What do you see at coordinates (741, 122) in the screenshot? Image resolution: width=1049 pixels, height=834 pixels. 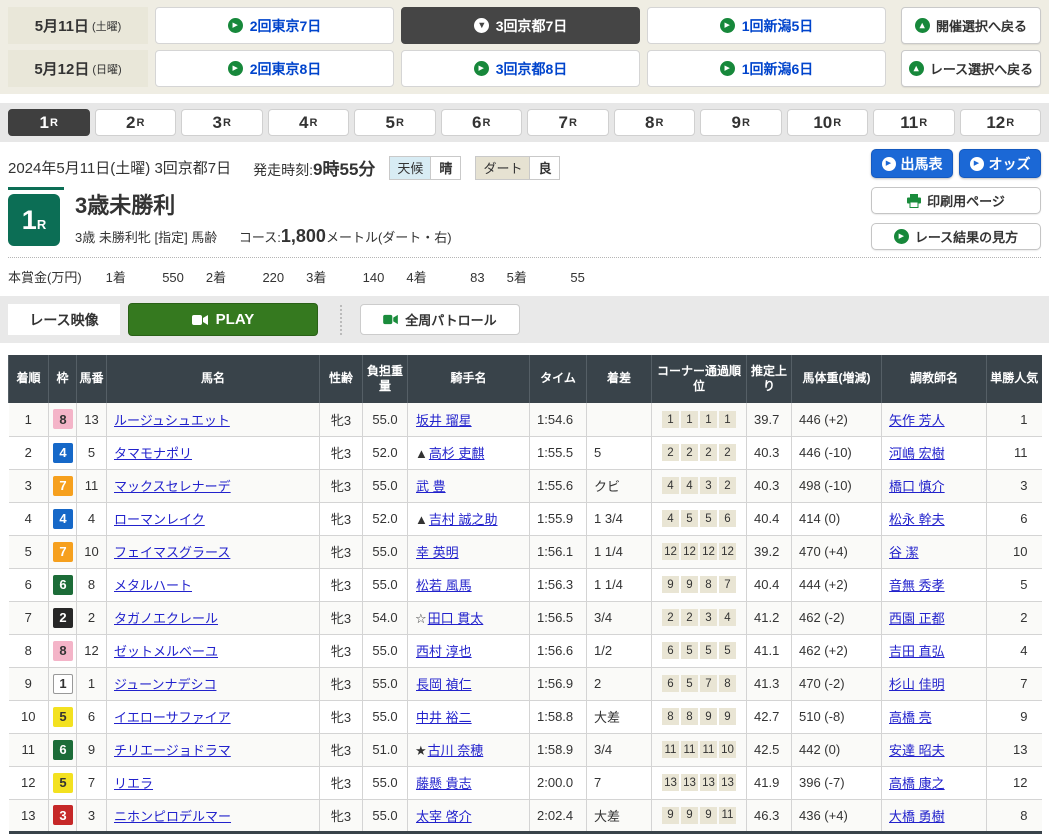 I see `race-tab: 9 R` at bounding box center [741, 122].